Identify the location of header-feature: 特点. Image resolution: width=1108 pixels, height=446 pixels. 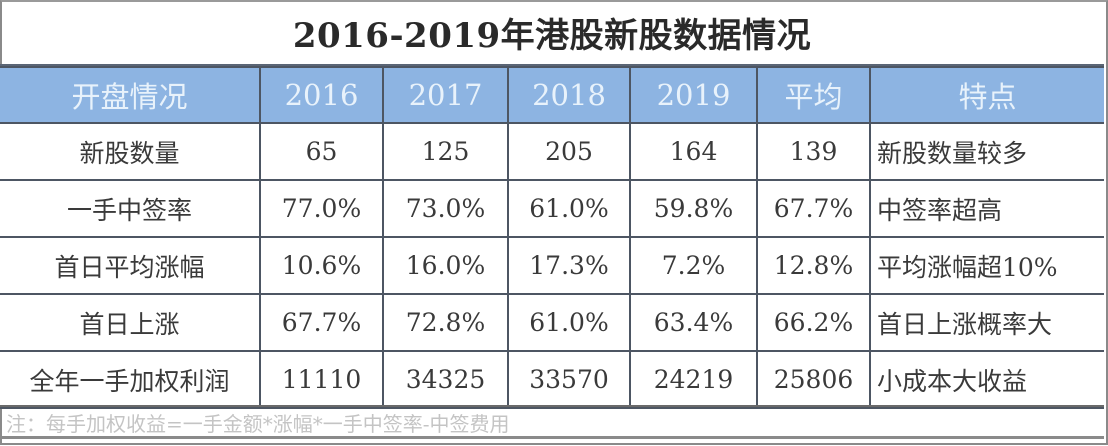
(986, 95).